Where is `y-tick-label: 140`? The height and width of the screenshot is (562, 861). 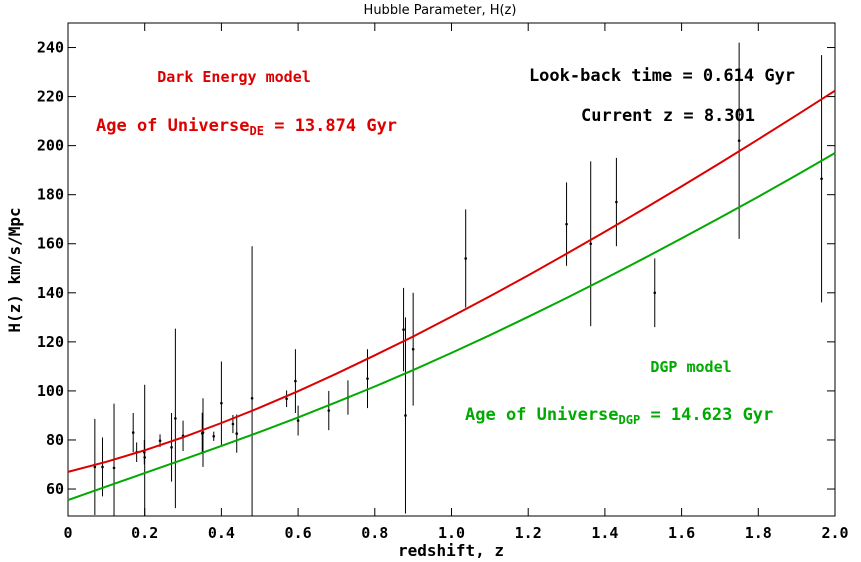 y-tick-label: 140 is located at coordinates (50, 293).